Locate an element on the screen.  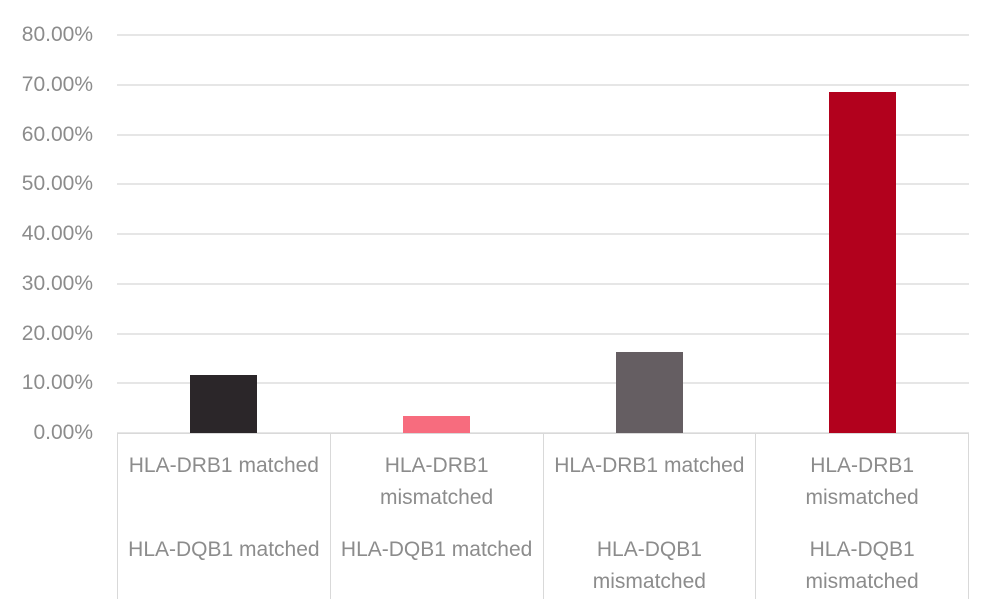
category-cell-1: HLA-DRB1 matched HLA-DQB1 matched is located at coordinates (224, 516).